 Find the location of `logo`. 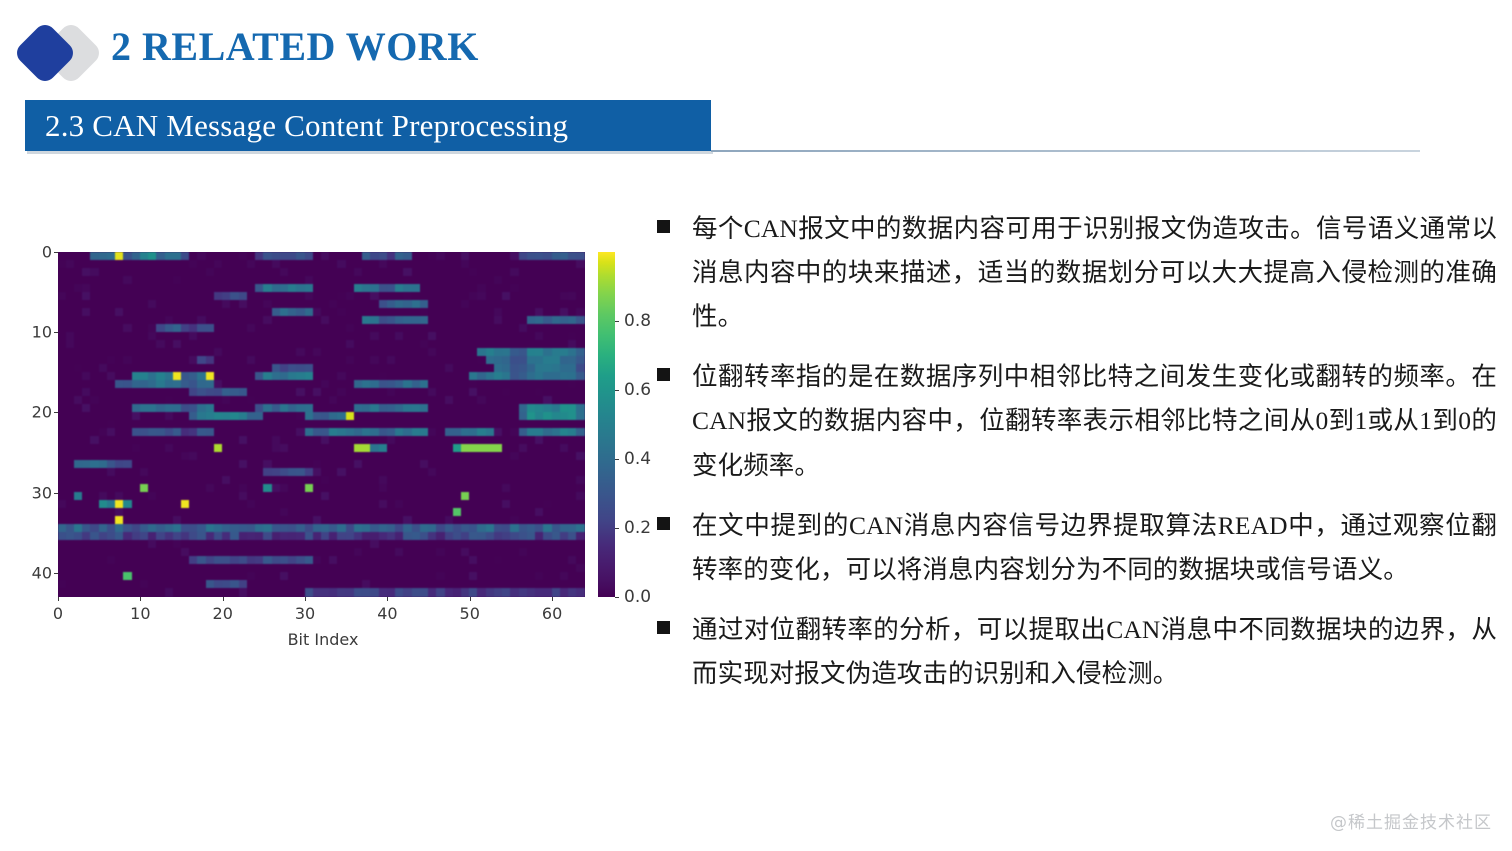

logo is located at coordinates (60, 53).